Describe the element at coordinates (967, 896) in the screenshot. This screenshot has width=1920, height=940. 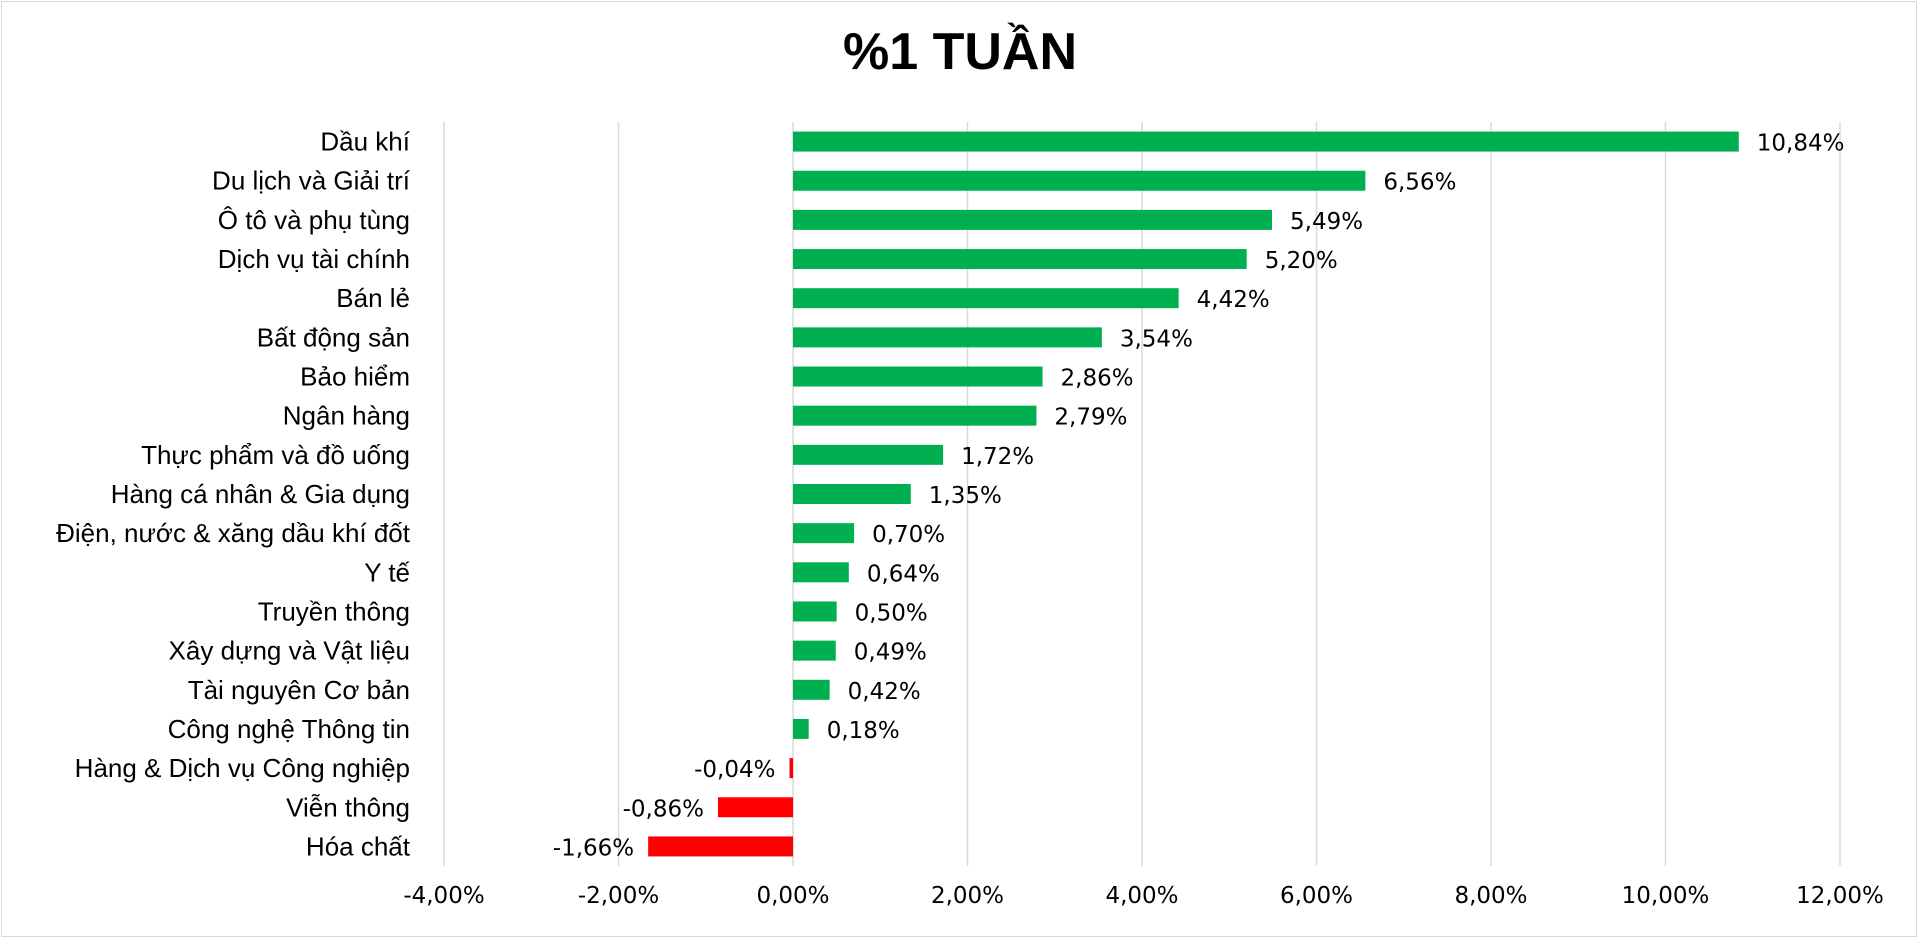
I see `x-tick-label: 2,00%` at that location.